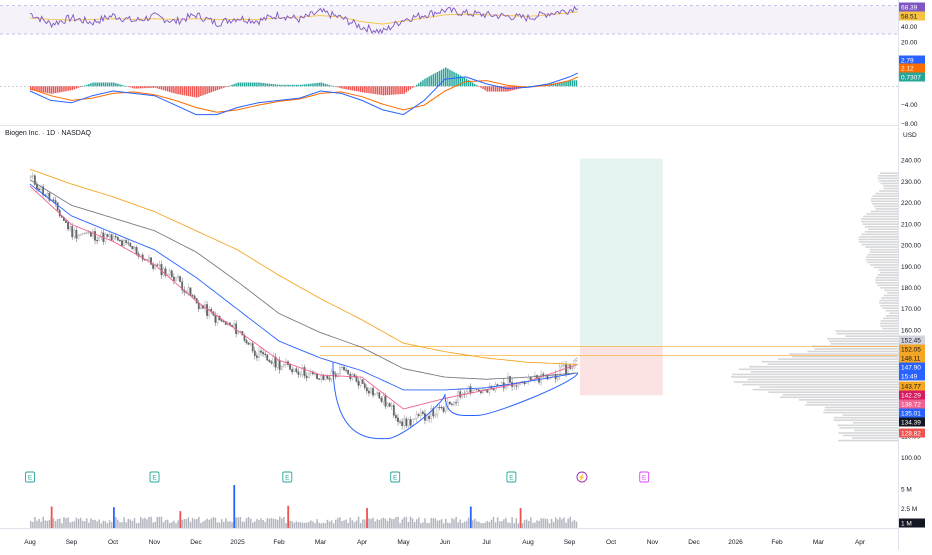 The image size is (932, 555). What do you see at coordinates (911, 224) in the screenshot?
I see `price-tick-label: 210.00` at bounding box center [911, 224].